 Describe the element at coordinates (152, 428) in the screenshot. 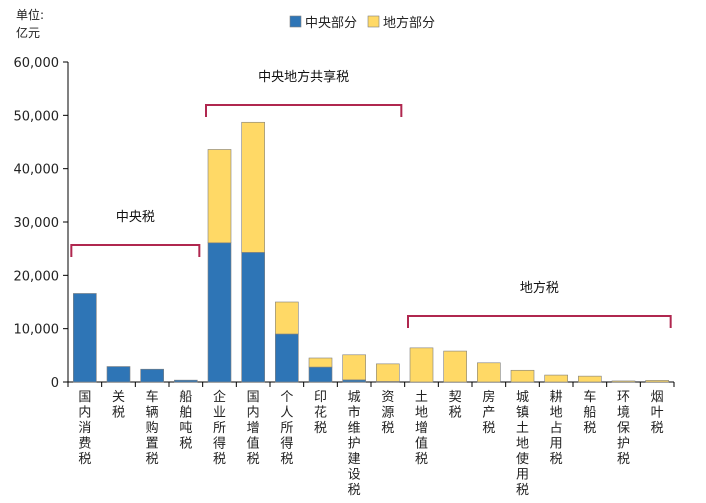

I see `x-tick-label: 车辆购置税` at that location.